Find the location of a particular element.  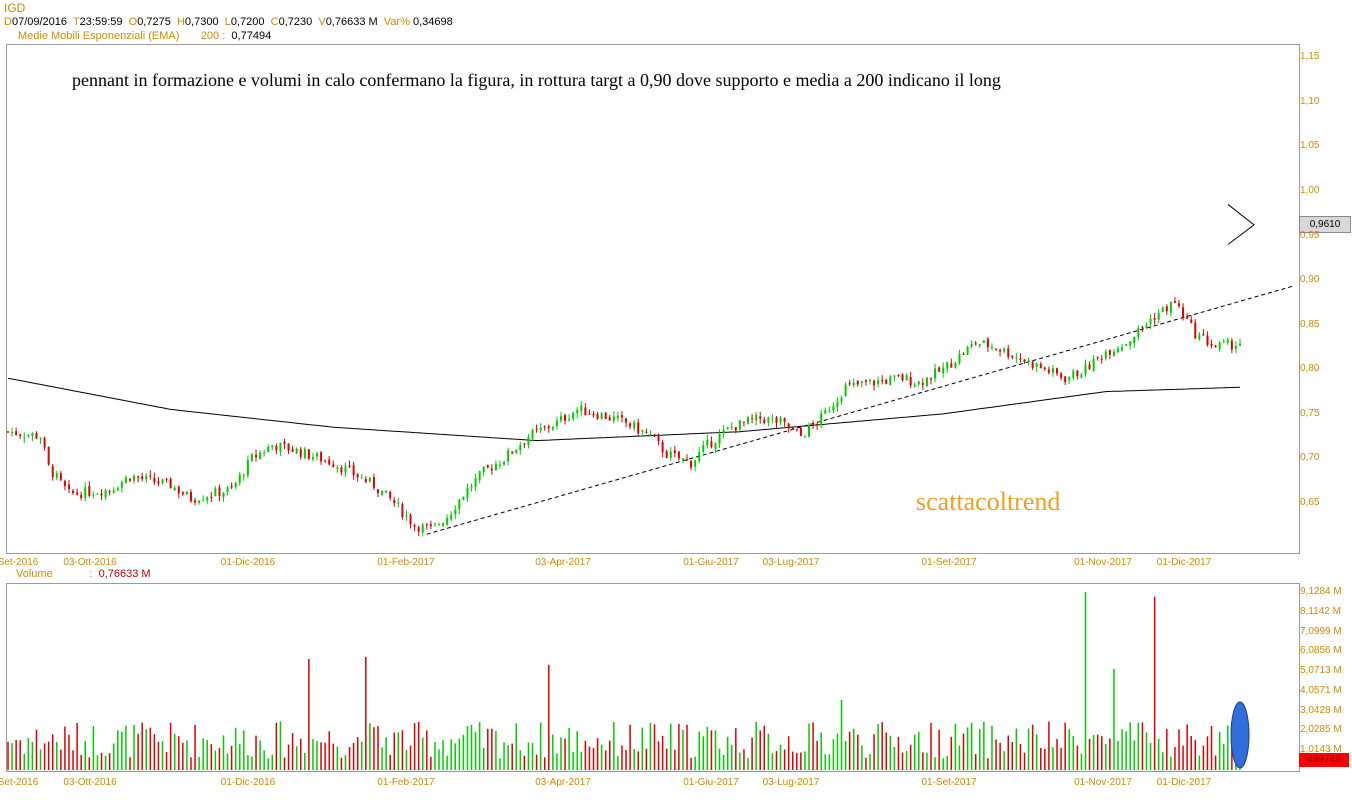

x-tick-label-volume: 01-Dic-2017 is located at coordinates (1184, 782).